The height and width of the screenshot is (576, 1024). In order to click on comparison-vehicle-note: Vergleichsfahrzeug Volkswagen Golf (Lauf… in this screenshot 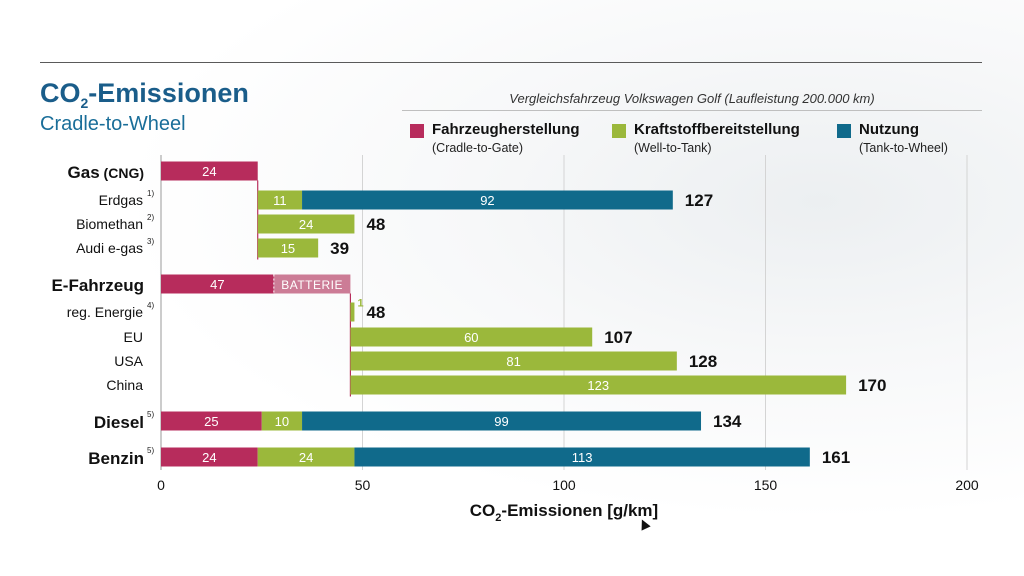, I will do `click(692, 98)`.